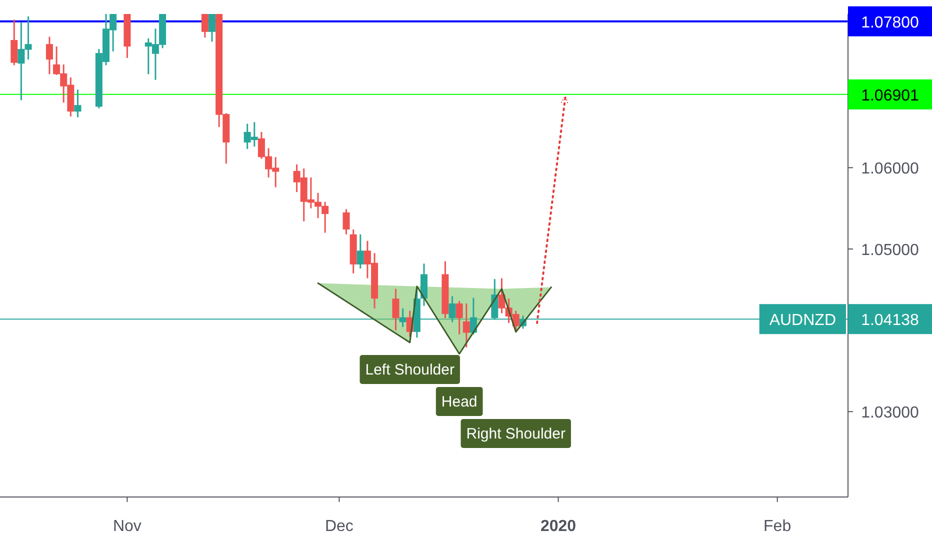 The image size is (932, 550). Describe the element at coordinates (339, 526) in the screenshot. I see `x-tick-label: Dec` at that location.